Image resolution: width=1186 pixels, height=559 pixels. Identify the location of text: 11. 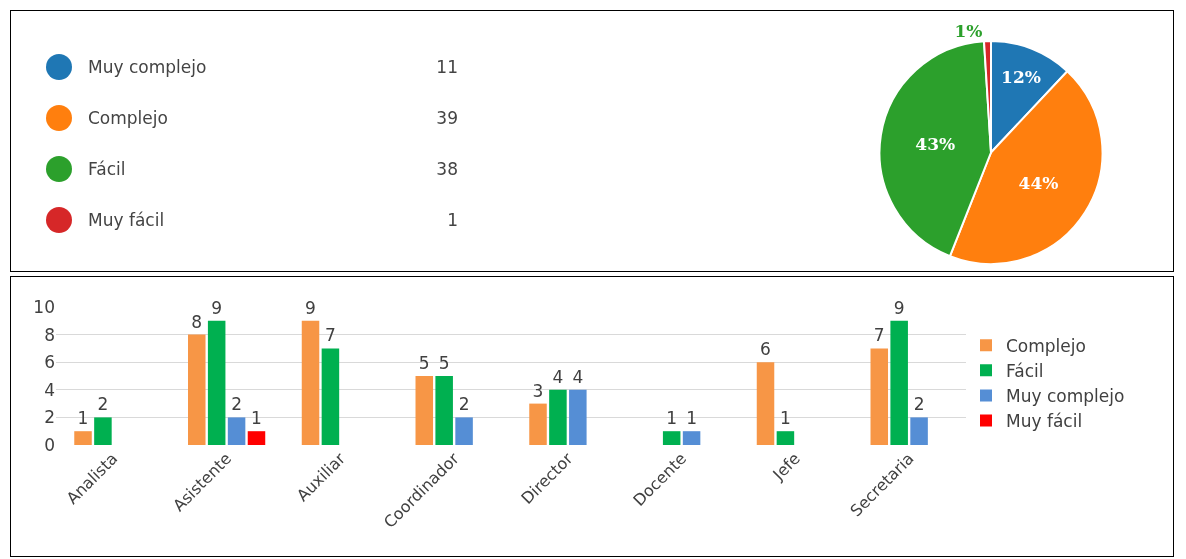
(446, 66).